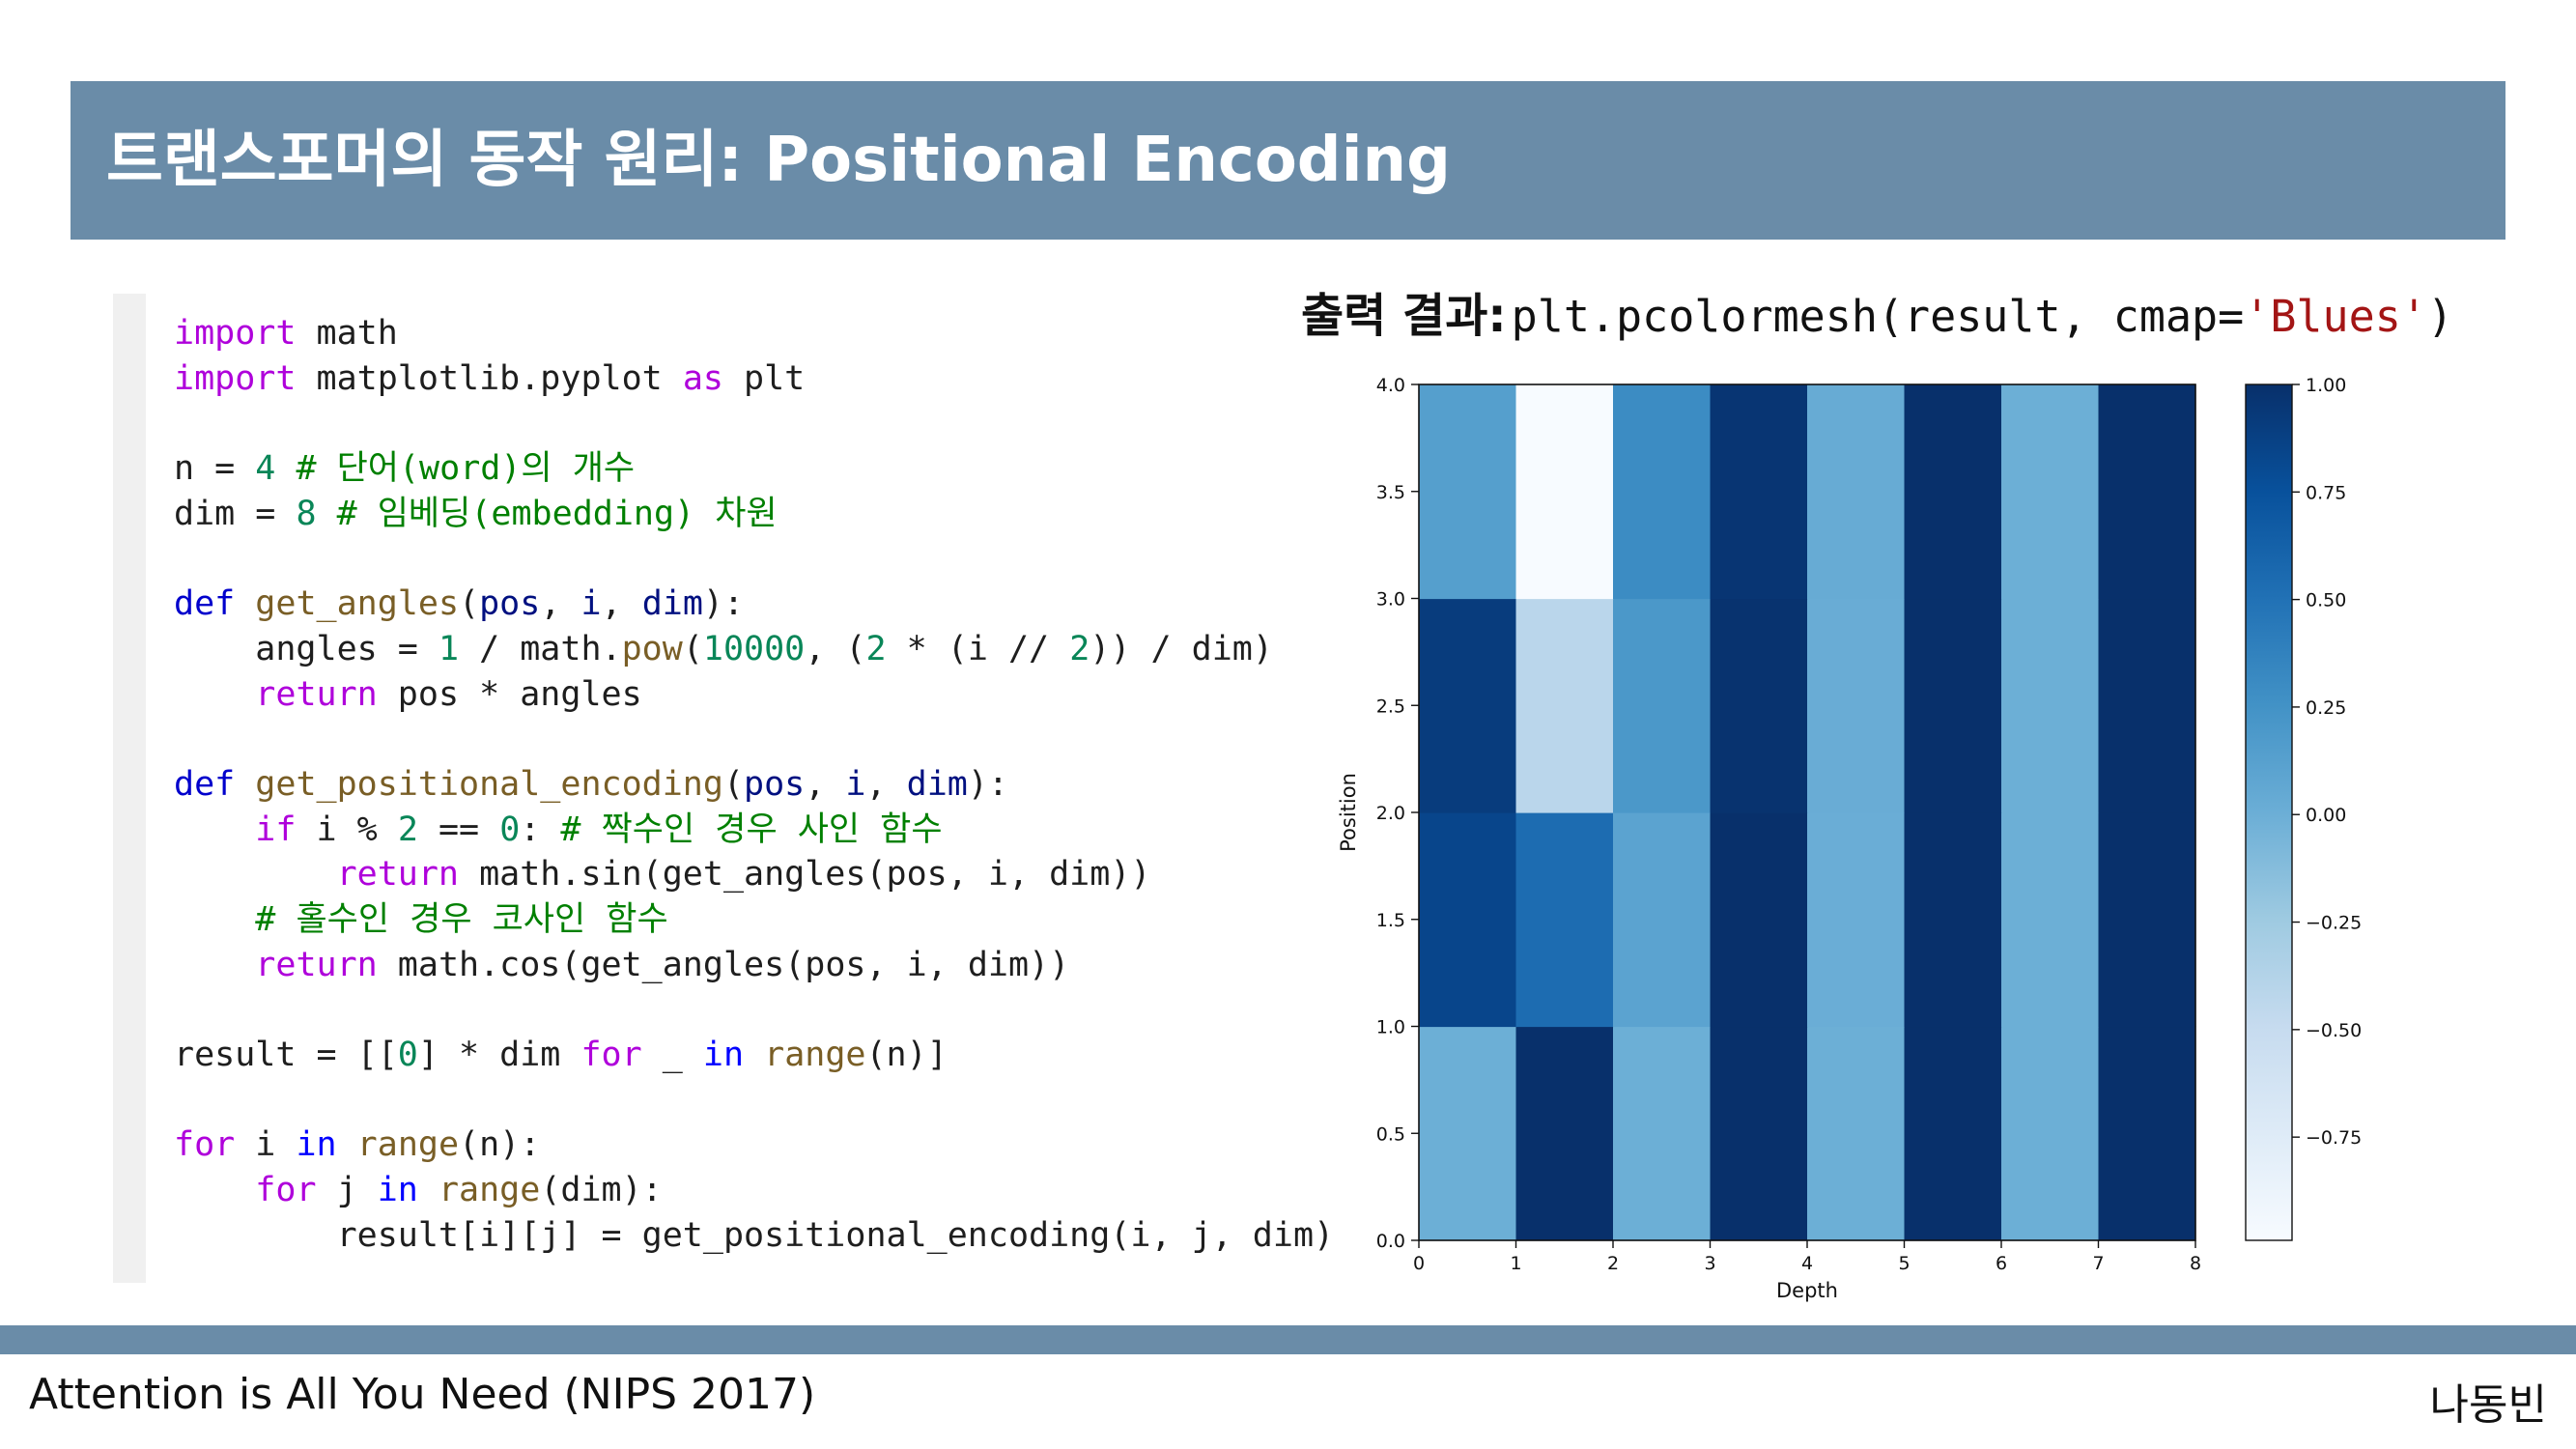 The height and width of the screenshot is (1449, 2576). What do you see at coordinates (754, 604) in the screenshot?
I see `code-line: def get_angles(pos, i, dim):` at bounding box center [754, 604].